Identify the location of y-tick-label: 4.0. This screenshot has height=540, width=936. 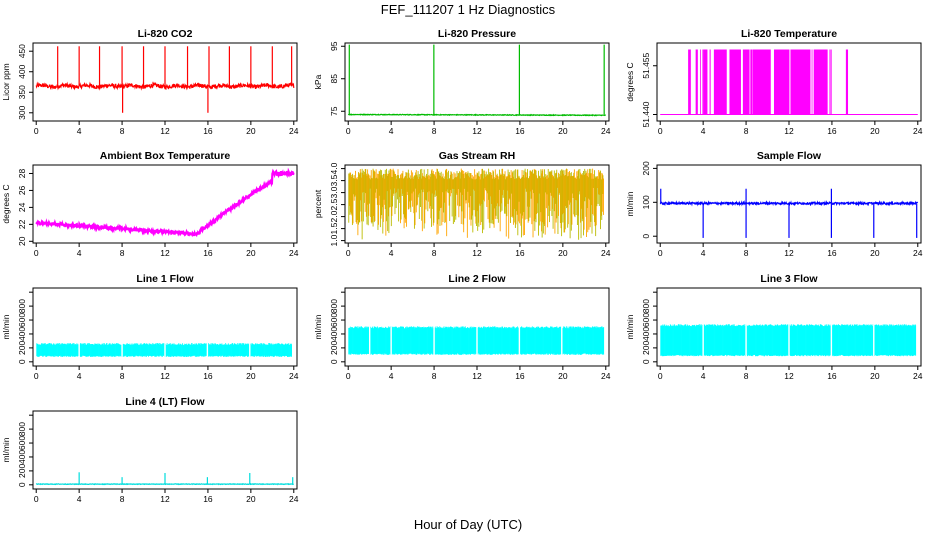
(334, 168).